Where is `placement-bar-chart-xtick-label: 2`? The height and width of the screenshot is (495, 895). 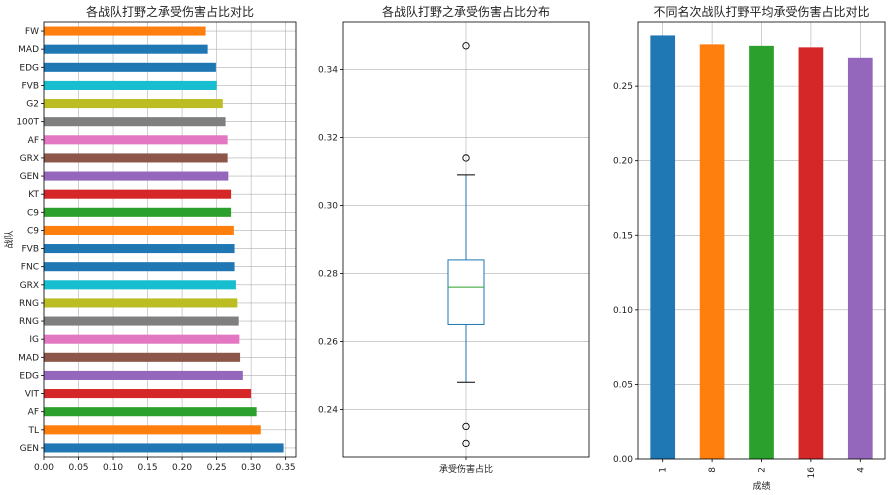
placement-bar-chart-xtick-label: 2 is located at coordinates (763, 470).